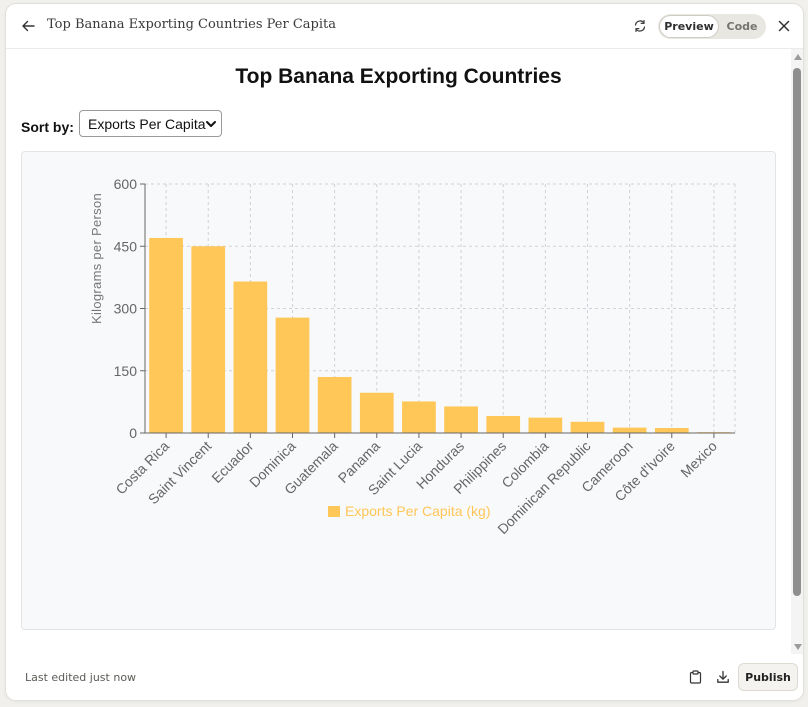 The height and width of the screenshot is (707, 808). What do you see at coordinates (96, 258) in the screenshot?
I see `y-axis-title: Kilograms per Person` at bounding box center [96, 258].